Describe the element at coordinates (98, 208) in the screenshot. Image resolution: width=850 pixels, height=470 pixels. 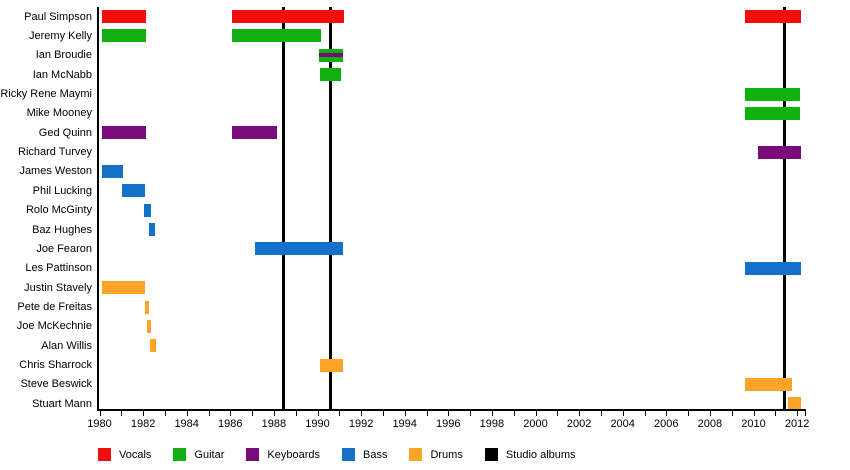
I see `y-axis-line` at that location.